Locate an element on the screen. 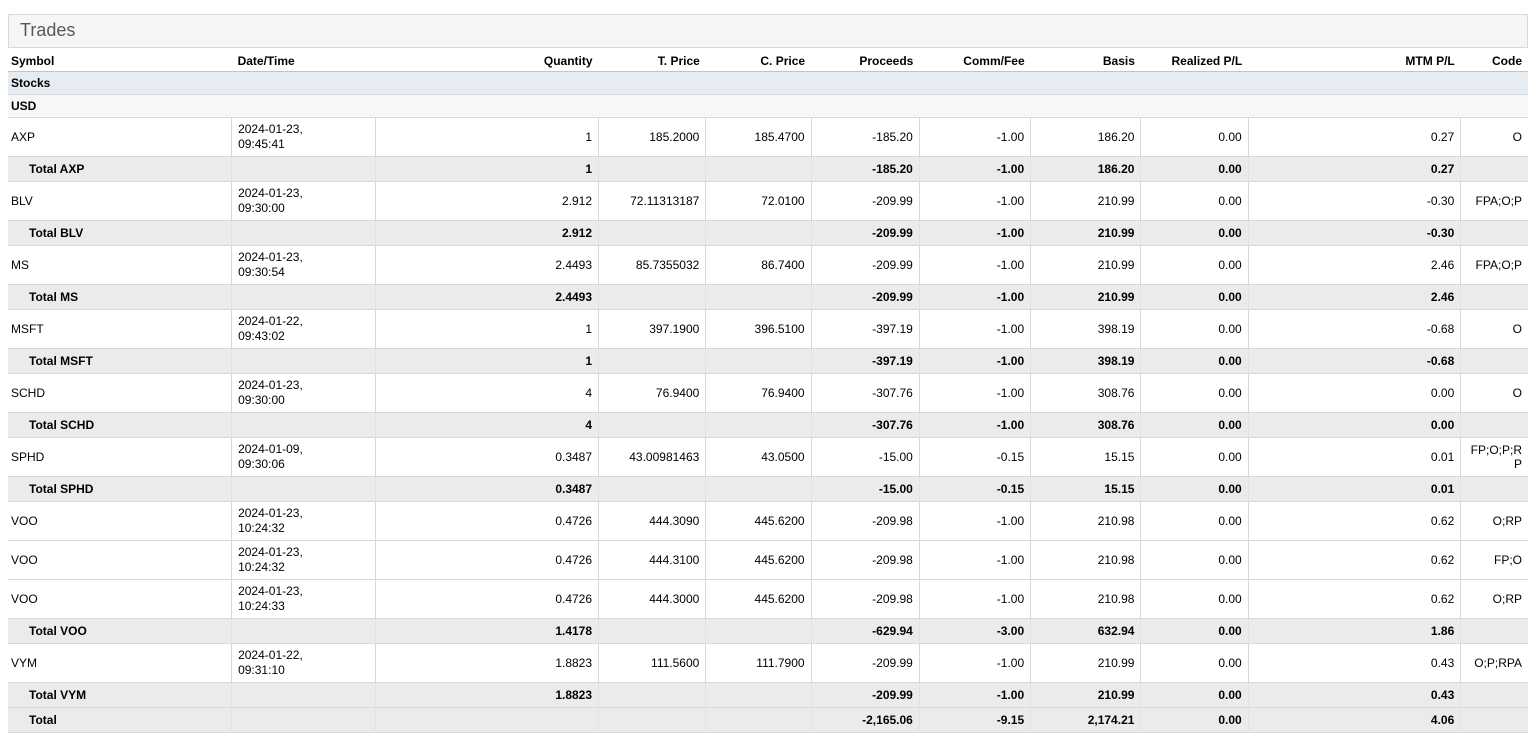  total-label: Total SPHD is located at coordinates (120, 489).